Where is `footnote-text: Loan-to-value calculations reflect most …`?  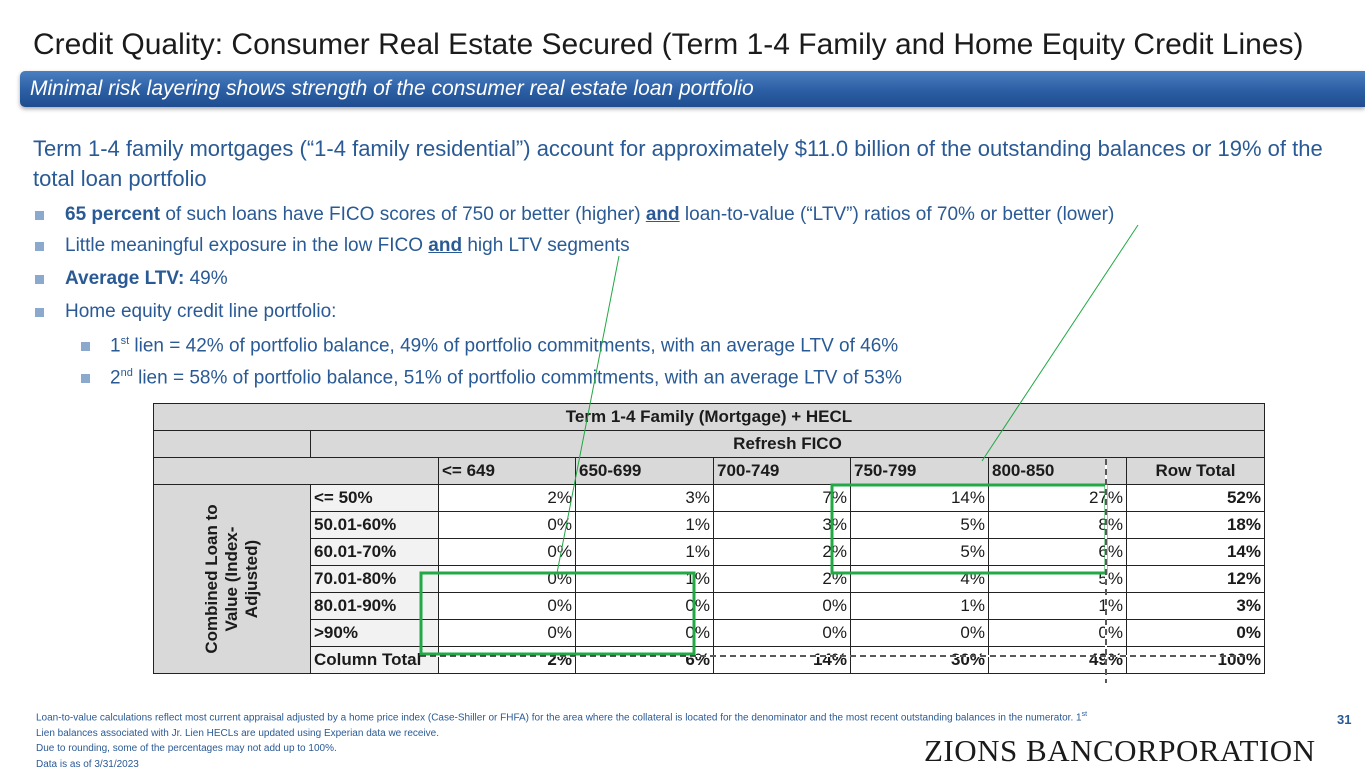 footnote-text: Loan-to-value calculations reflect most … is located at coordinates (559, 718).